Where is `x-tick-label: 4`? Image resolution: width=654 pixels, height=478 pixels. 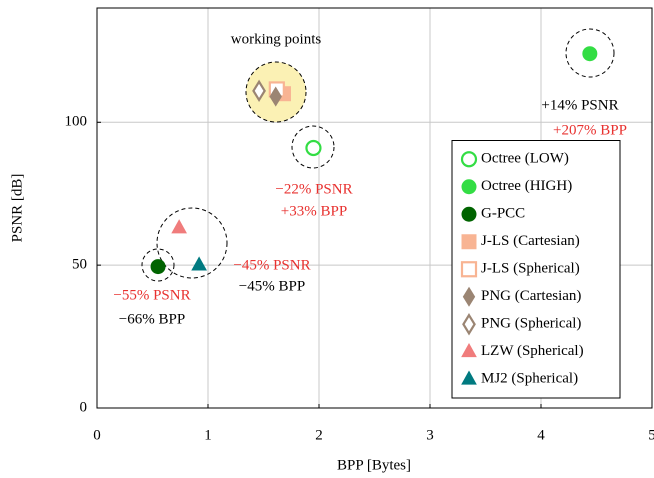
x-tick-label: 4 is located at coordinates (541, 435).